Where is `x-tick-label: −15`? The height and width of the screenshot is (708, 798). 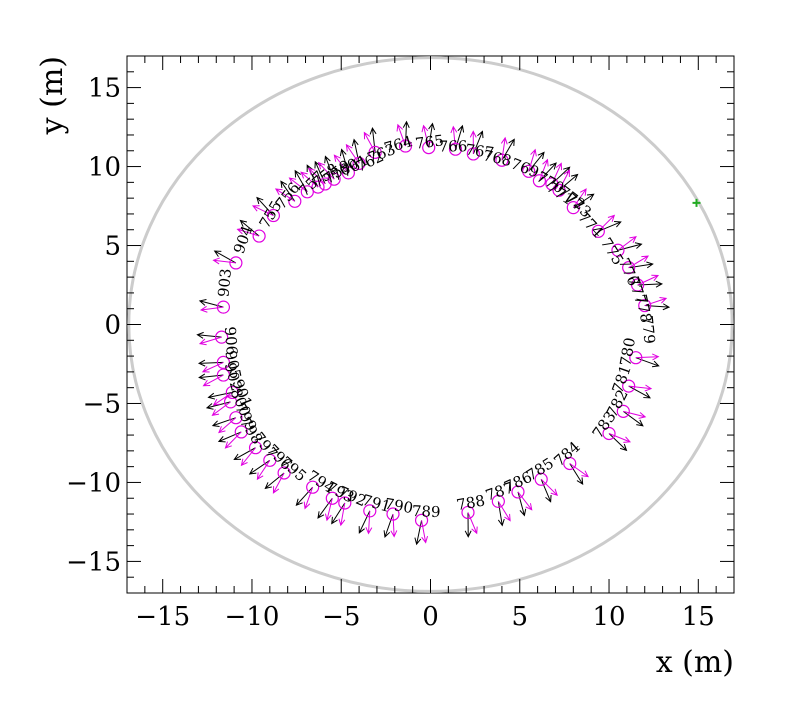 x-tick-label: −15 is located at coordinates (162, 617).